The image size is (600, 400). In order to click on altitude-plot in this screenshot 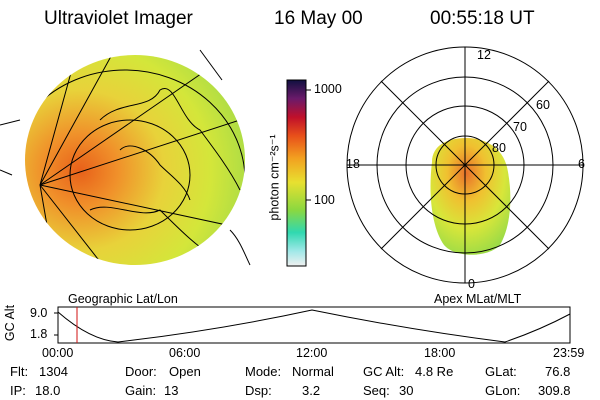, I will do `click(312, 325)`.